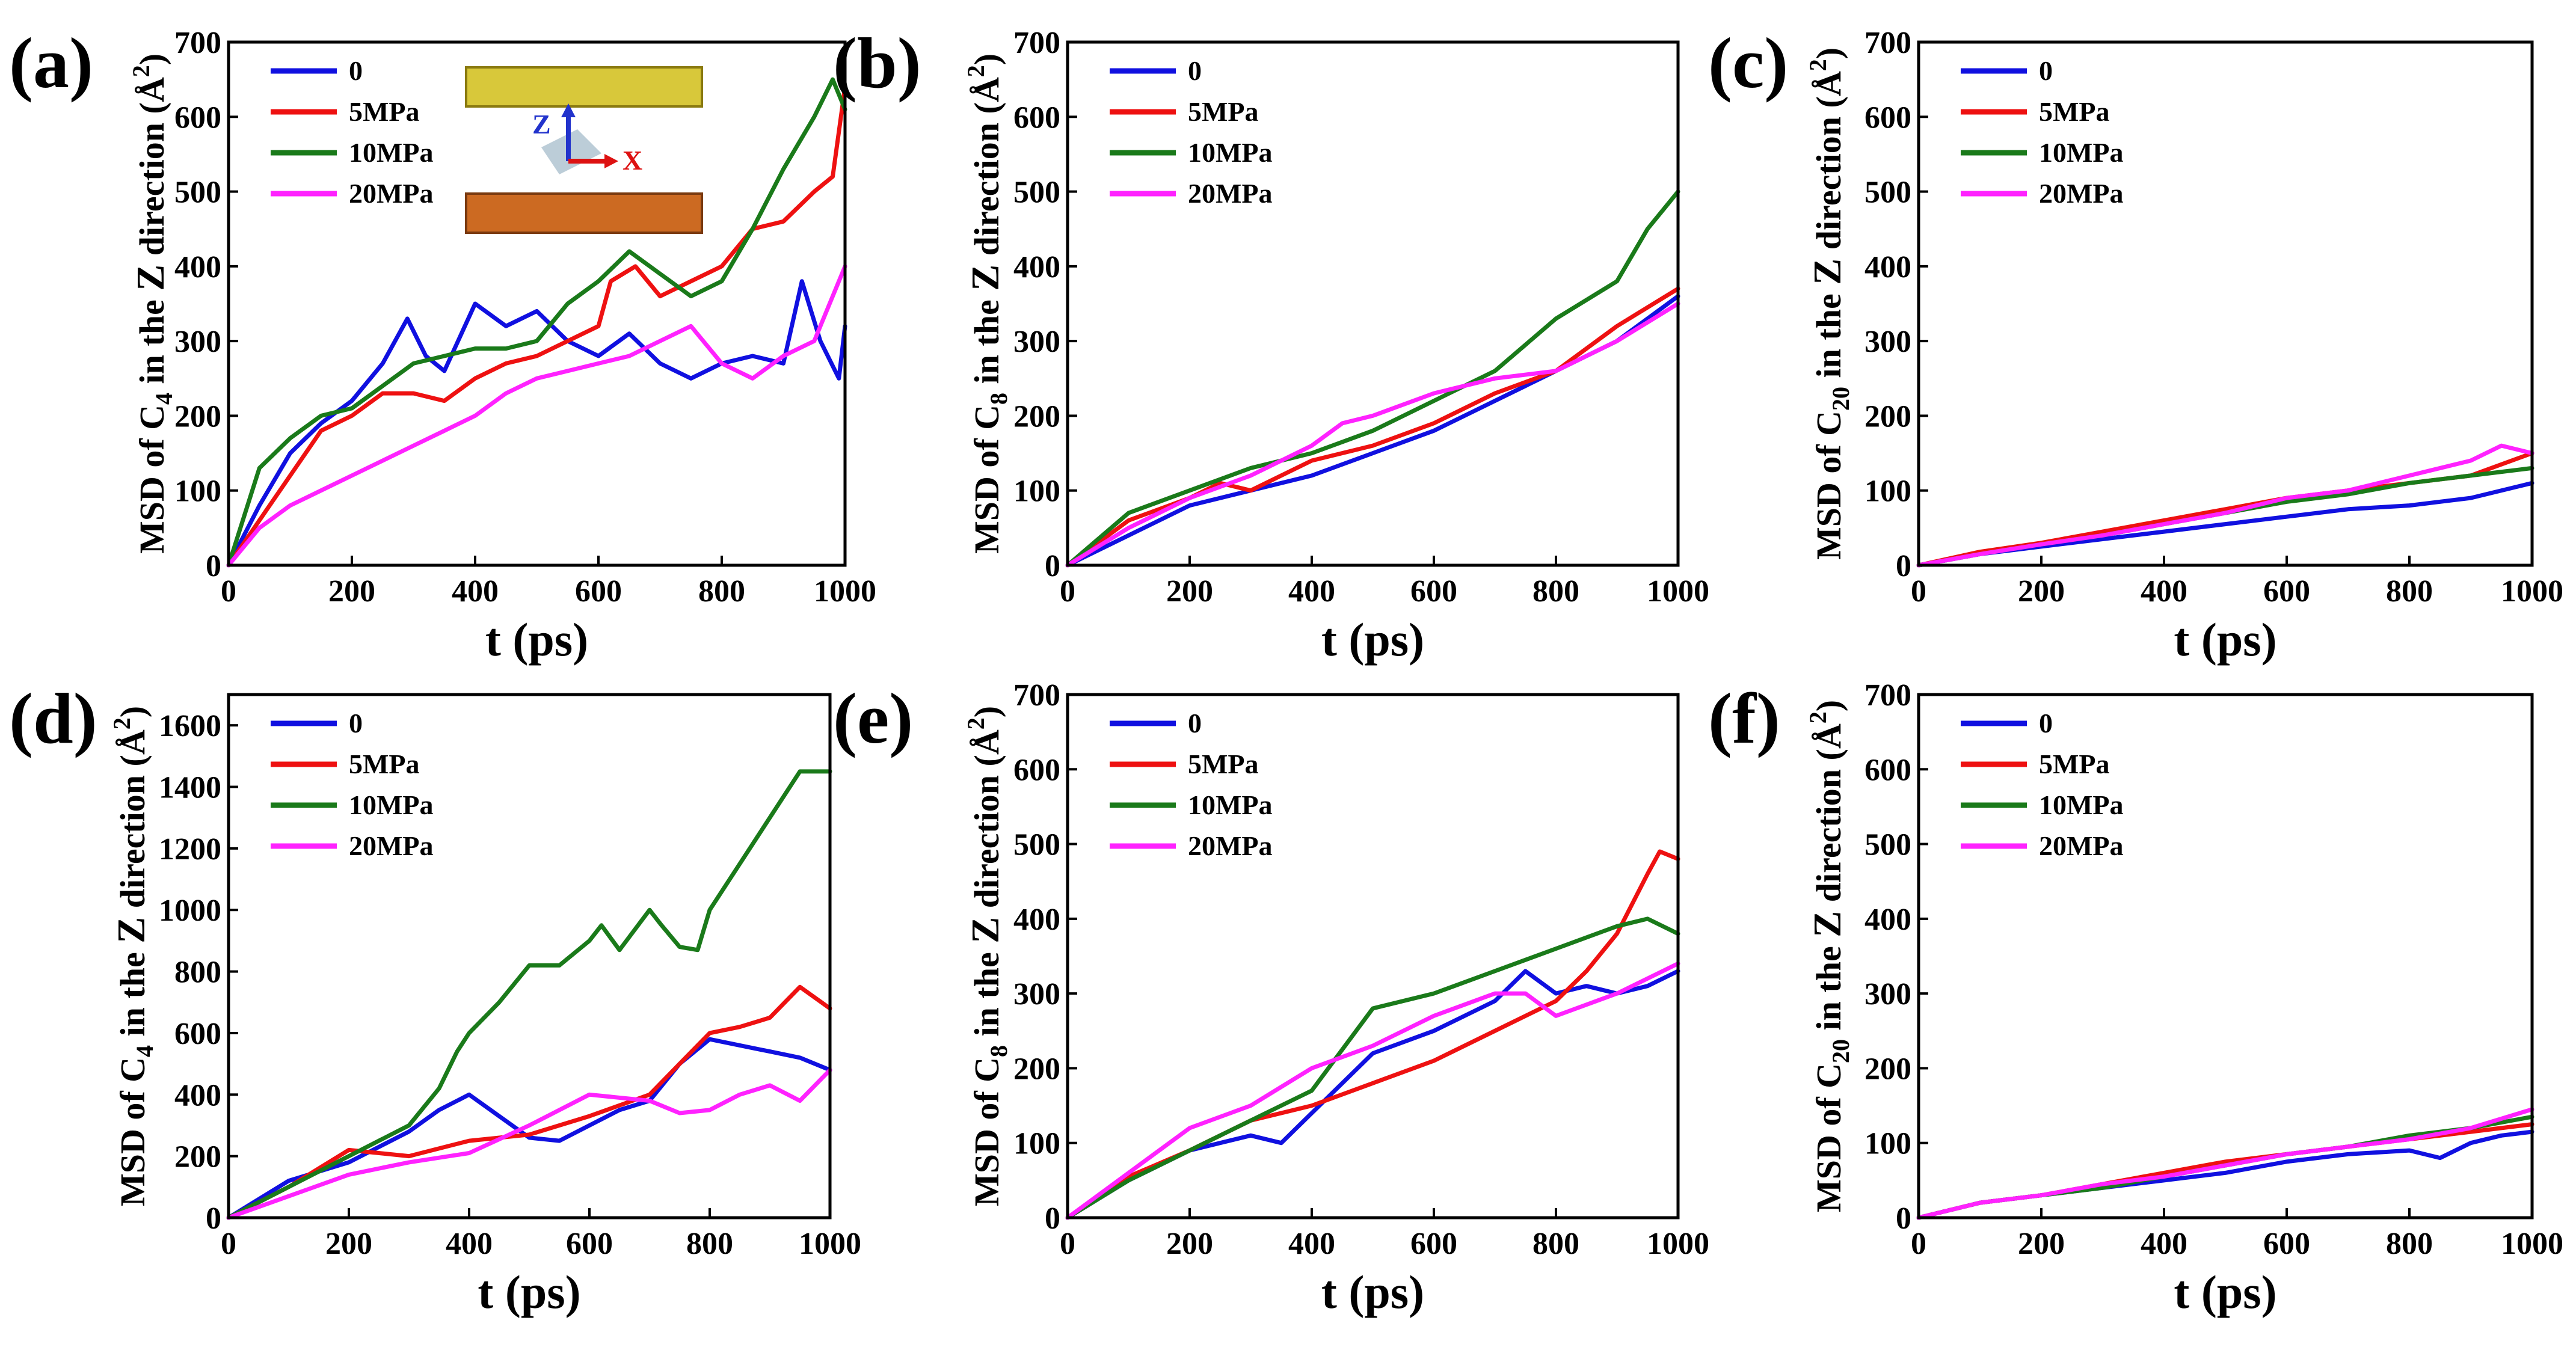 The image size is (2576, 1347). What do you see at coordinates (53, 718) in the screenshot?
I see `panel-label-d: (d)` at bounding box center [53, 718].